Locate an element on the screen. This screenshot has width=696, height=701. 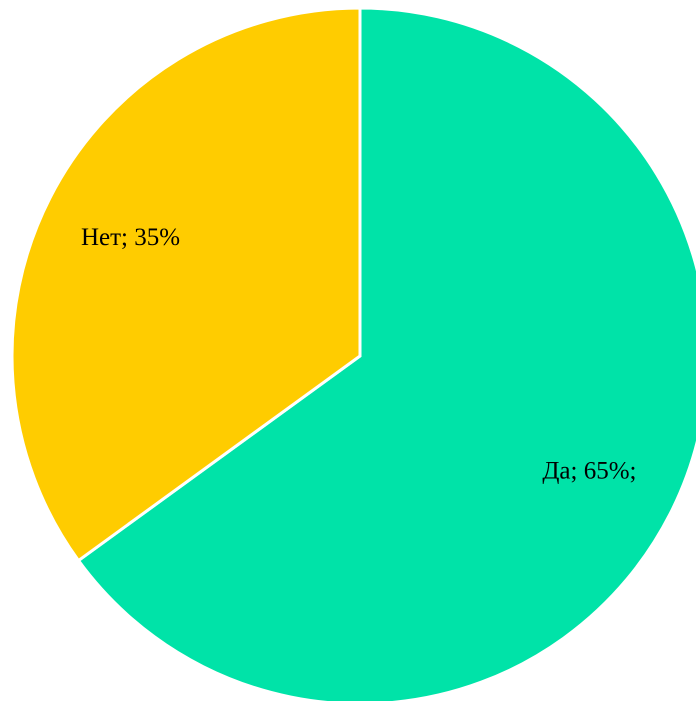
data-label: Да; 65%; is located at coordinates (589, 471).